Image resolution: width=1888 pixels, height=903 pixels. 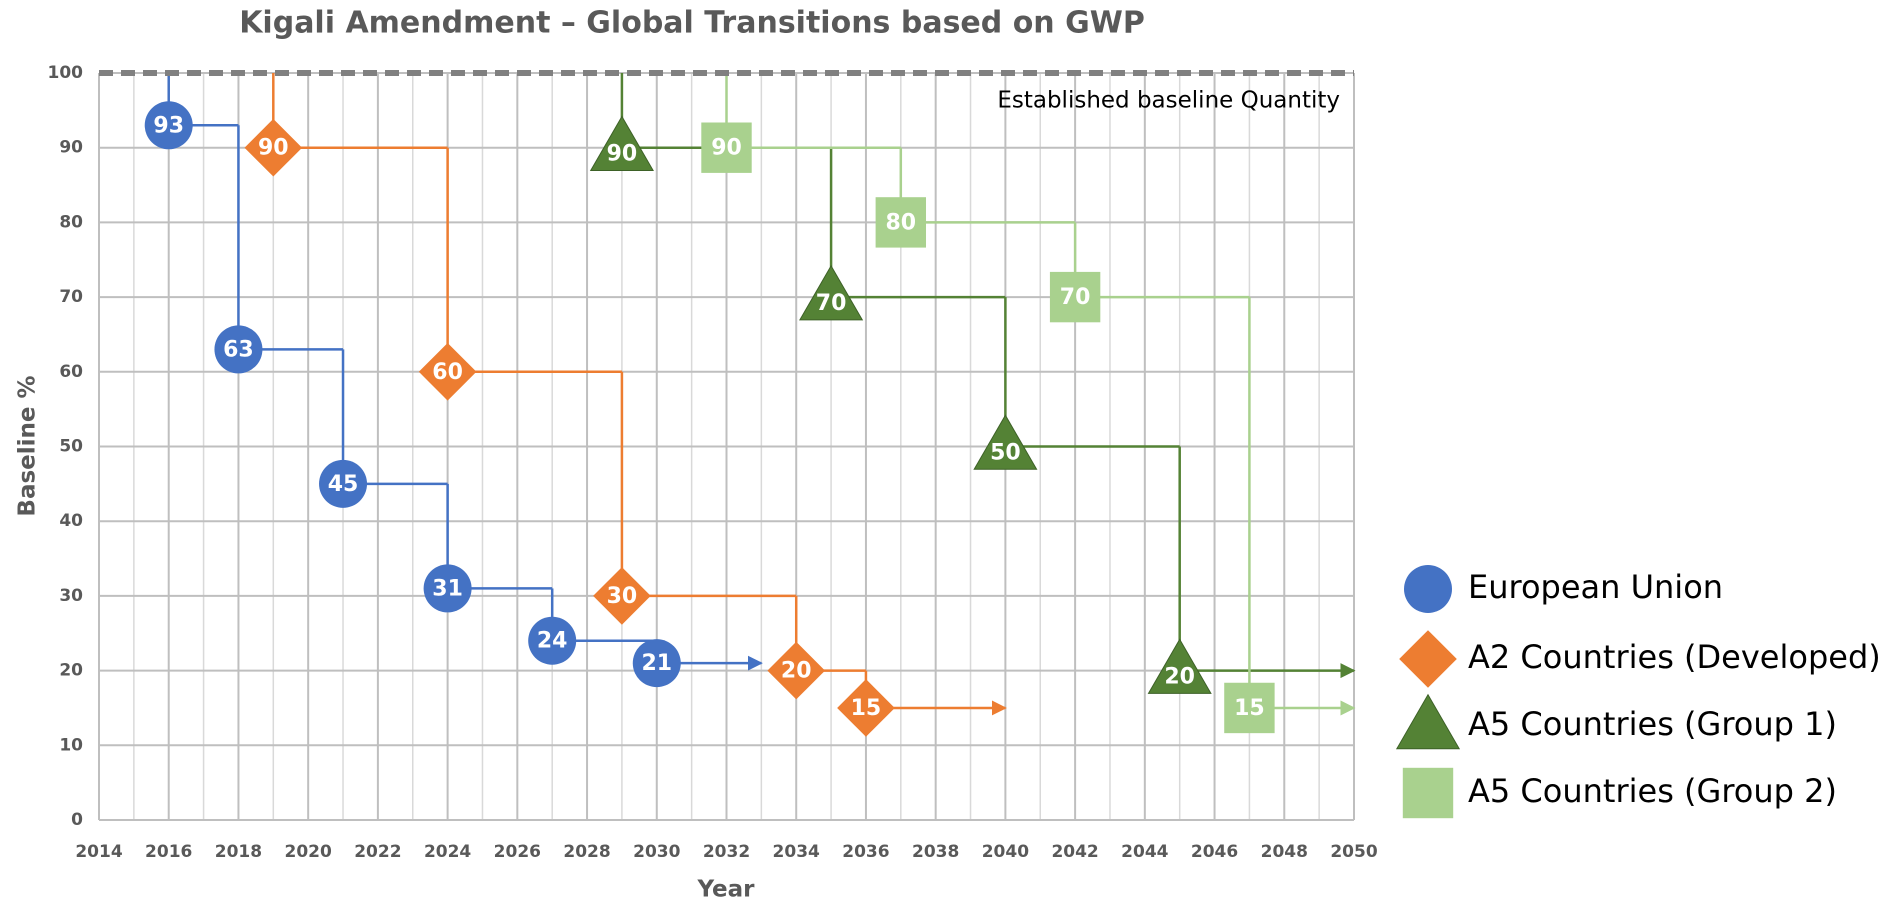 I want to click on data-point: 24, so click(x=552, y=640).